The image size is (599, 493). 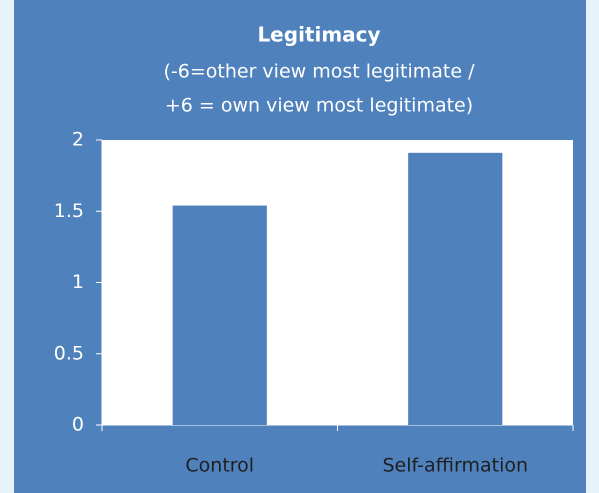 What do you see at coordinates (69, 353) in the screenshot?
I see `y-tick-label: 0.5` at bounding box center [69, 353].